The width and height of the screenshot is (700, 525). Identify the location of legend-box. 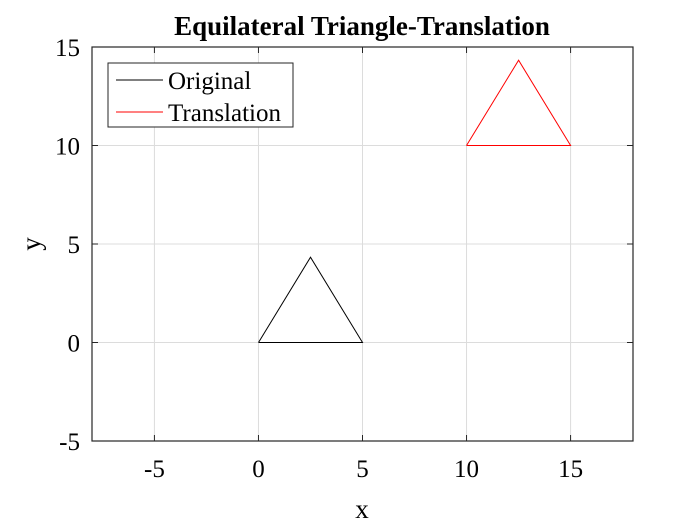
(200, 95).